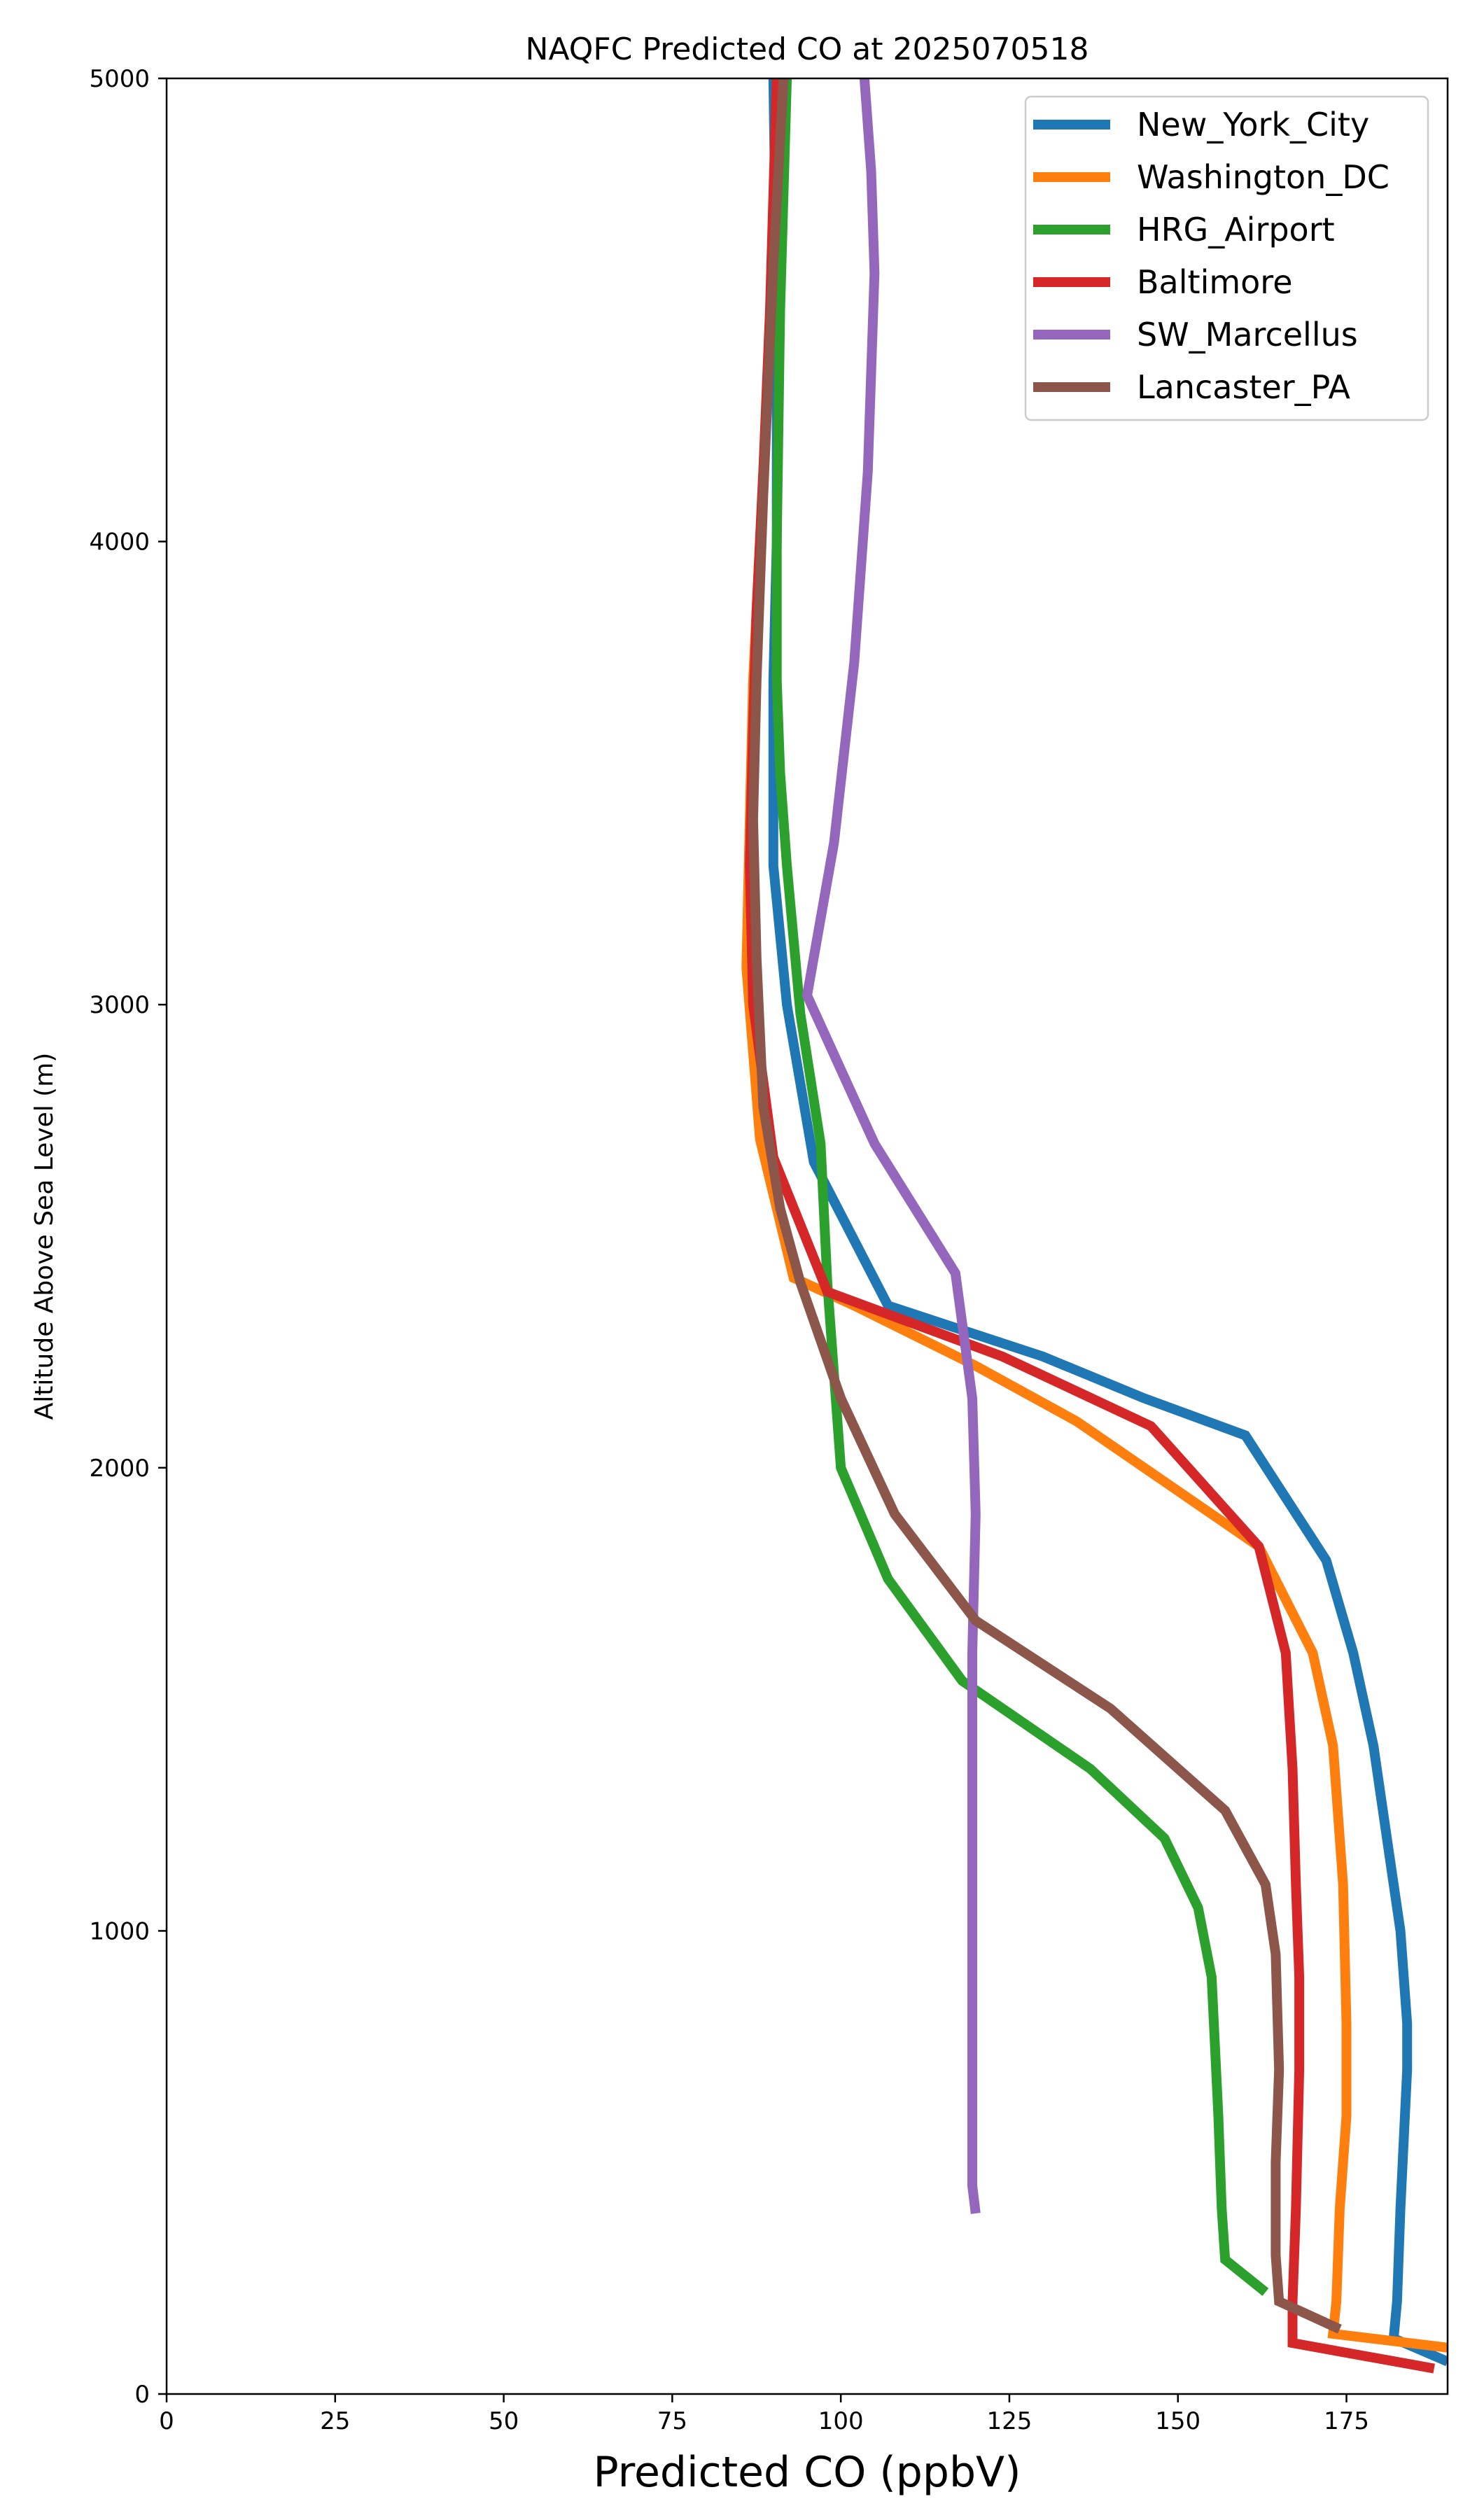 This screenshot has width=1470, height=2520. Describe the element at coordinates (119, 1005) in the screenshot. I see `y-tick-label: 3000` at that location.